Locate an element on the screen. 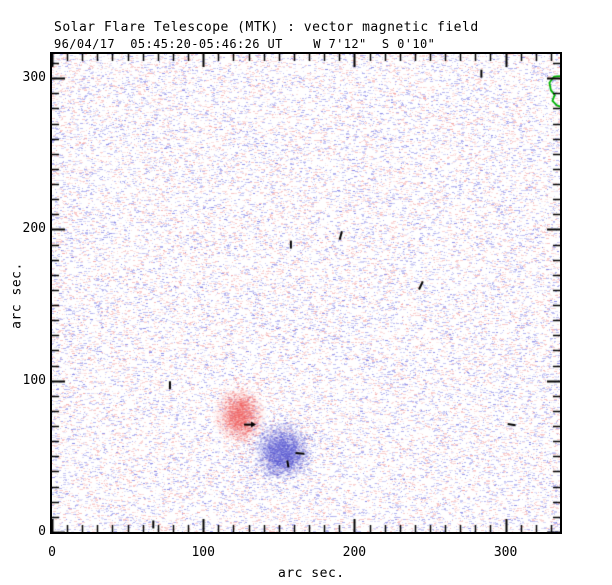 The image size is (612, 585). y-tick-label-200: 200 is located at coordinates (34, 229).